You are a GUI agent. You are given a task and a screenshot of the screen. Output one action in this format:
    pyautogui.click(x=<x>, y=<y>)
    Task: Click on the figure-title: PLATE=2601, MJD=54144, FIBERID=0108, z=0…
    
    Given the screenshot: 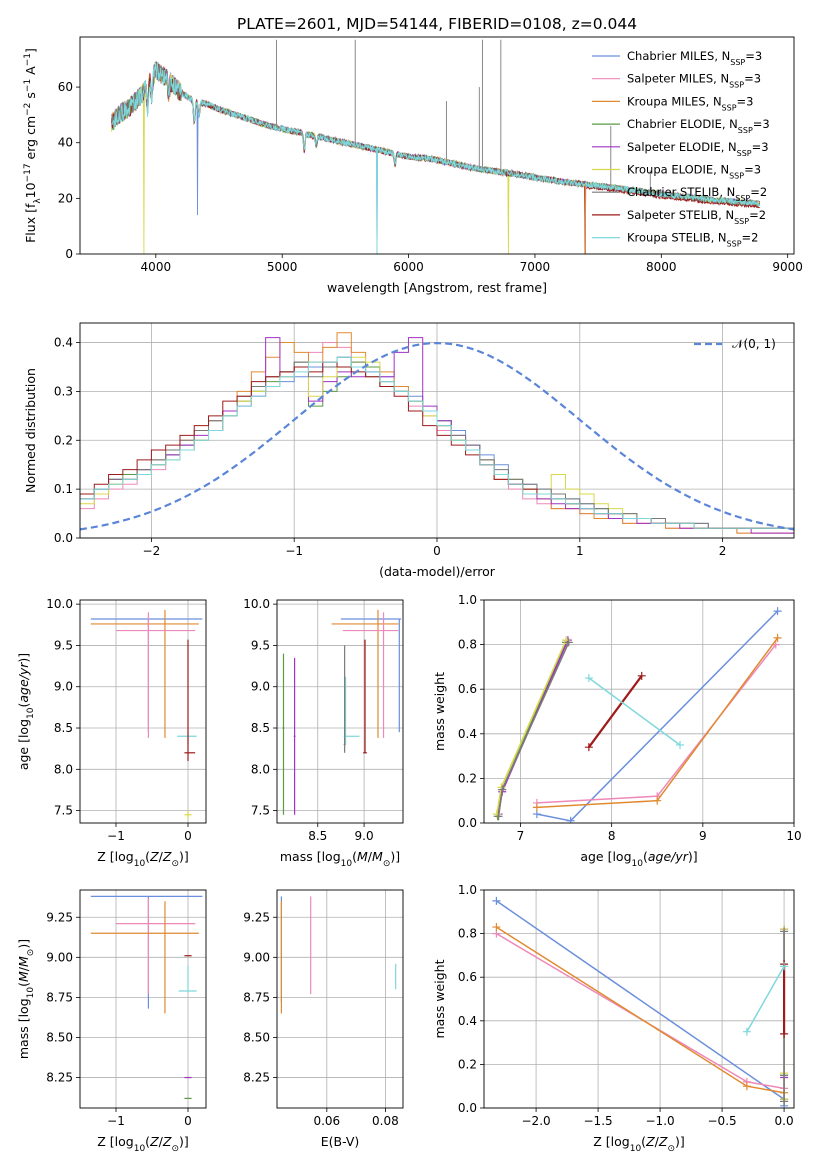 What is the action you would take?
    pyautogui.click(x=437, y=24)
    